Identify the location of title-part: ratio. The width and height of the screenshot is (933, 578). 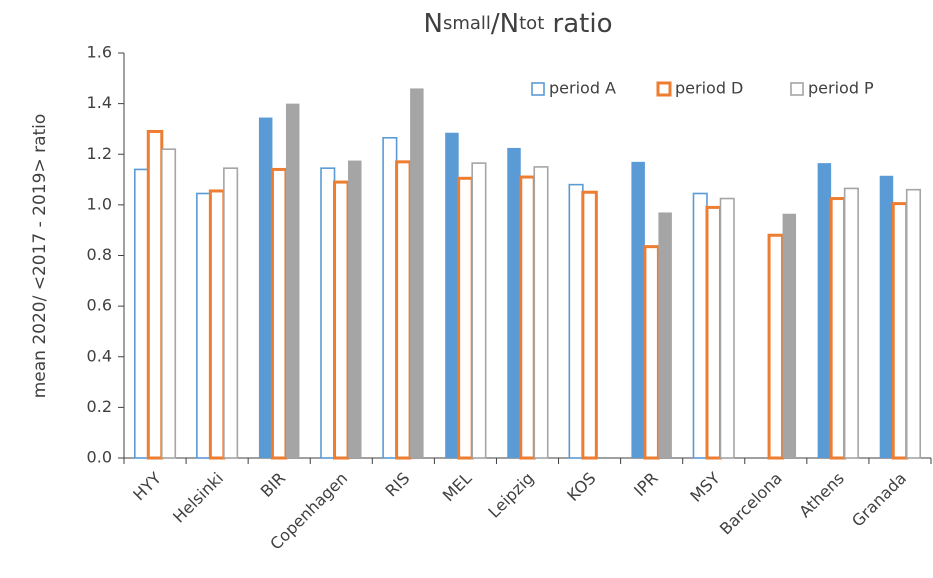
(578, 24).